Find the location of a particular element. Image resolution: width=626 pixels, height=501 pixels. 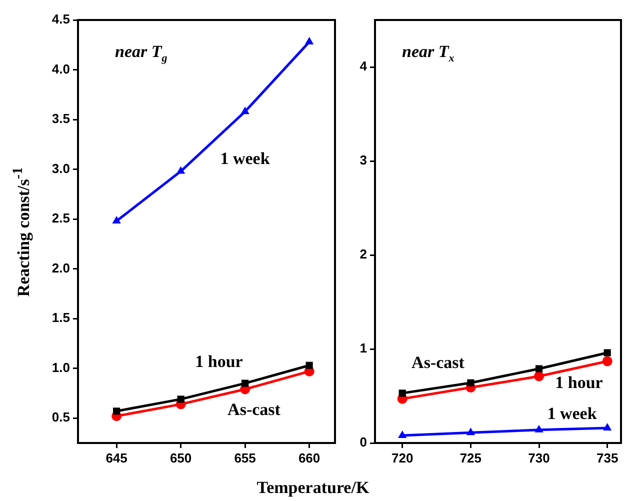

x-tick-label: 725 is located at coordinates (471, 458).